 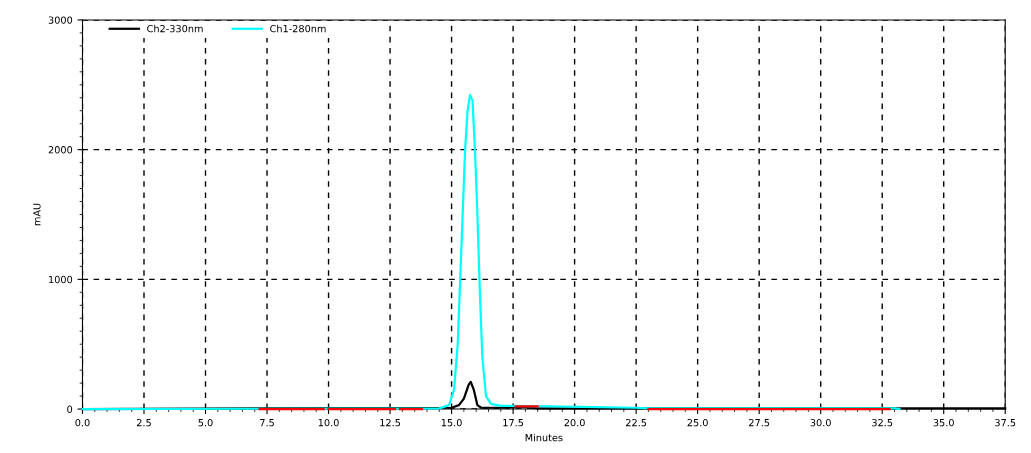 I want to click on x-tick-label: 17.5, so click(x=513, y=423).